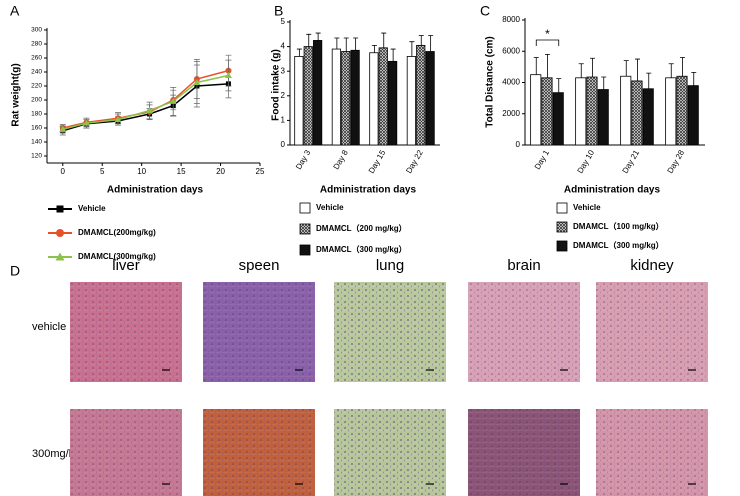 This screenshot has height=496, width=740. What do you see at coordinates (547, 34) in the screenshot?
I see `significance-label: *` at bounding box center [547, 34].